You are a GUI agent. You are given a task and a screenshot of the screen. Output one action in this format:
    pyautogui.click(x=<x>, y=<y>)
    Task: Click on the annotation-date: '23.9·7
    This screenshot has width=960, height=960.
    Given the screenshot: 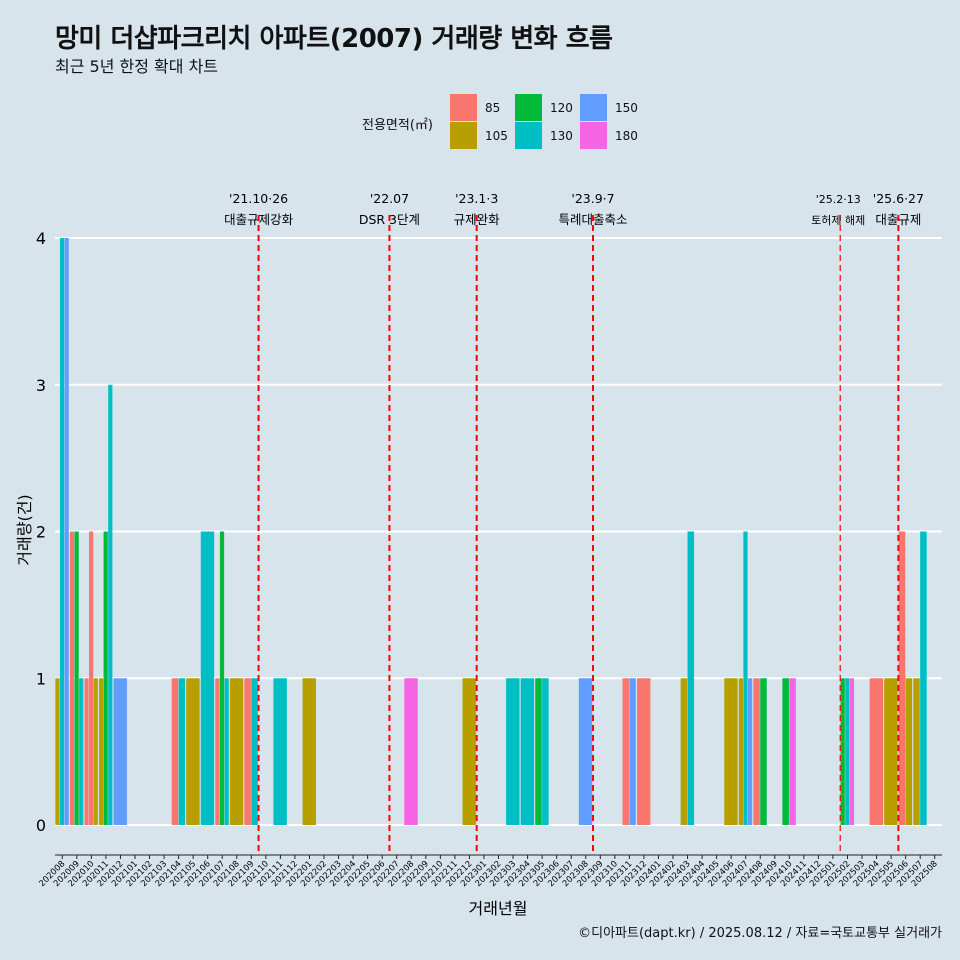 What is the action you would take?
    pyautogui.click(x=592, y=198)
    